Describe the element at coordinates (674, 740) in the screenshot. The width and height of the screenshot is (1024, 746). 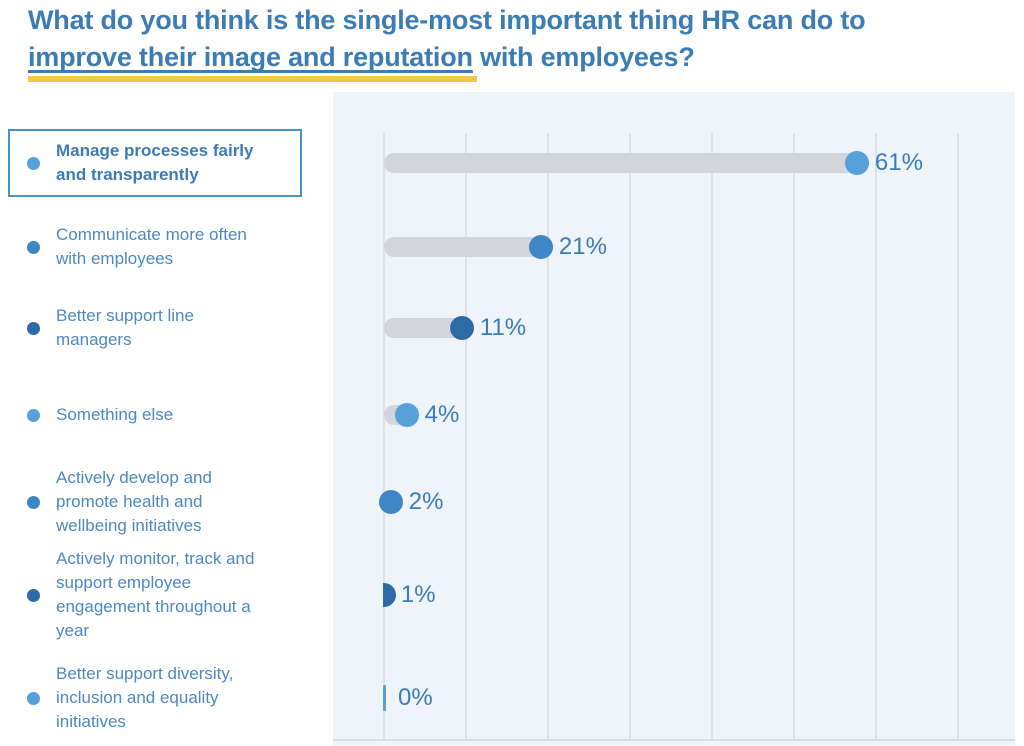
I see `x-axis-baseline` at that location.